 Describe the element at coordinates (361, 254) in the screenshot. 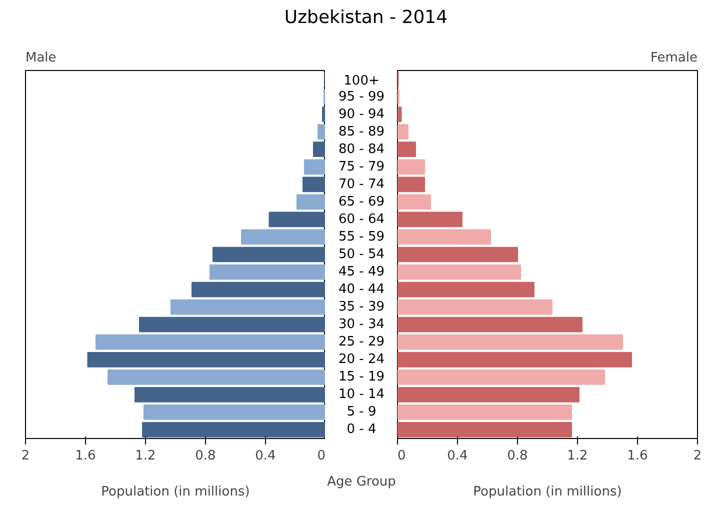

I see `y-tick-label: 50 - 54` at that location.